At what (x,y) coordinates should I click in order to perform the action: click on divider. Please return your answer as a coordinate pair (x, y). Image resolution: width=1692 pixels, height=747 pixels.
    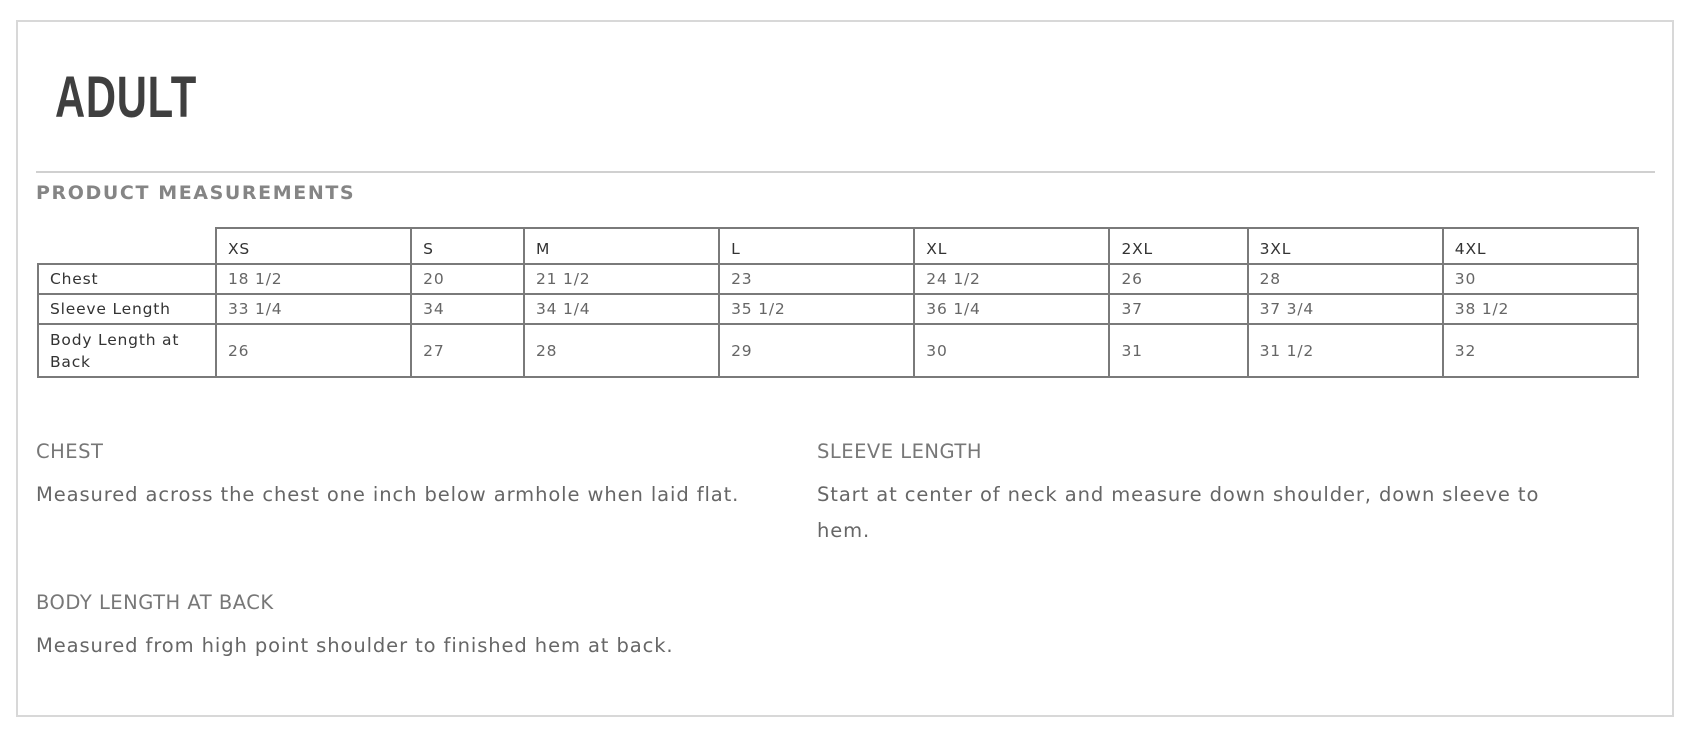
    Looking at the image, I should click on (845, 172).